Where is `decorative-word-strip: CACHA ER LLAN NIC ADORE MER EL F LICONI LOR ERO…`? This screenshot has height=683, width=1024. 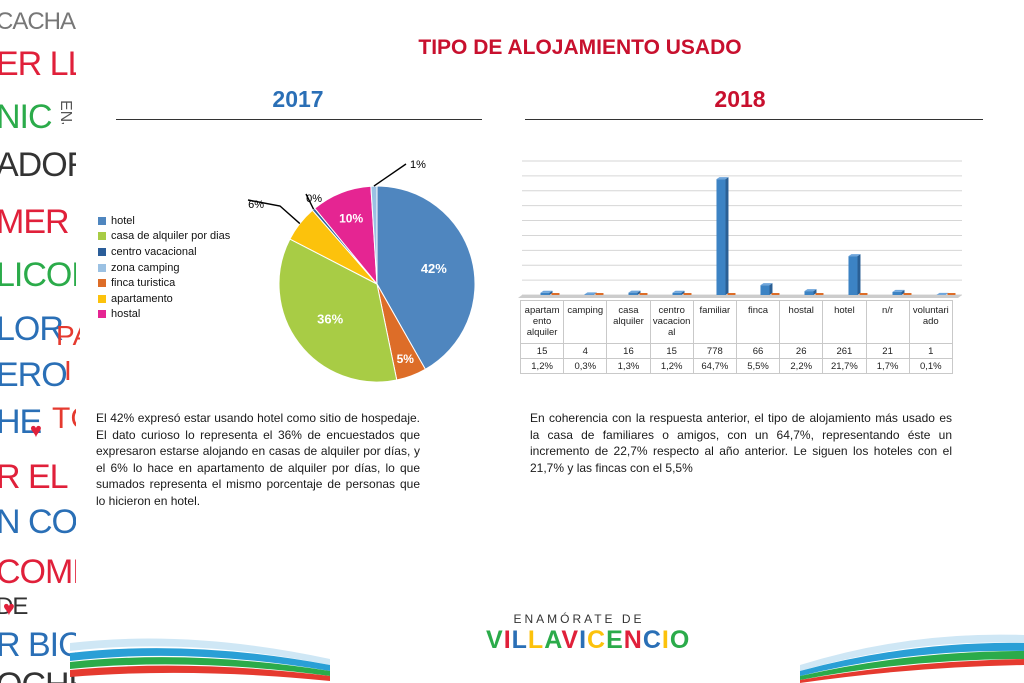 decorative-word-strip: CACHA ER LLAN NIC ADORE MER EL F LICONI LOR ERO… is located at coordinates (38, 341).